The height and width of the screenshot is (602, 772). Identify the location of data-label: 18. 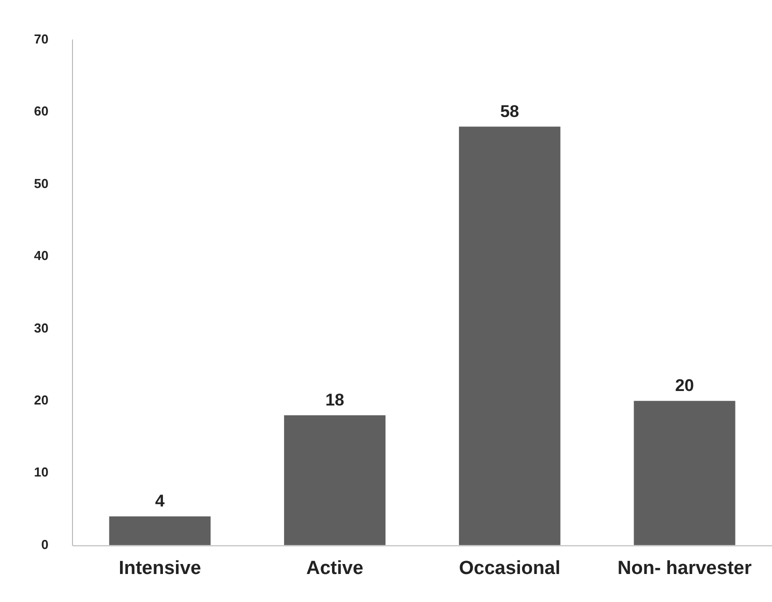
(334, 400).